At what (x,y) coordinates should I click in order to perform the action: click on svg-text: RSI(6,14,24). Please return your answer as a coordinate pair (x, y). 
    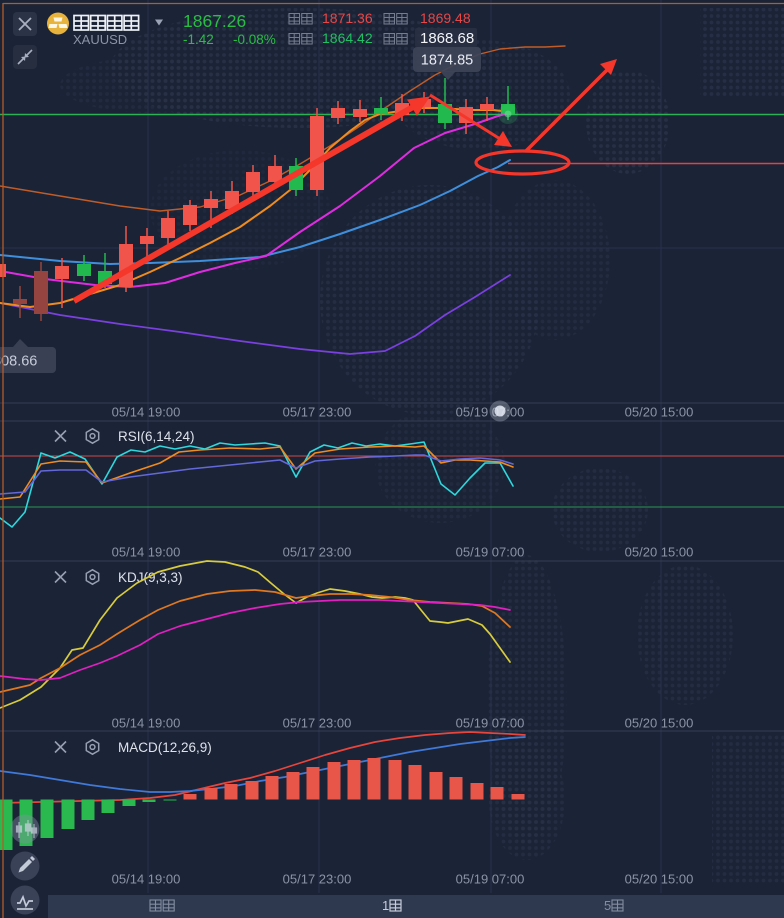
    Looking at the image, I should click on (156, 436).